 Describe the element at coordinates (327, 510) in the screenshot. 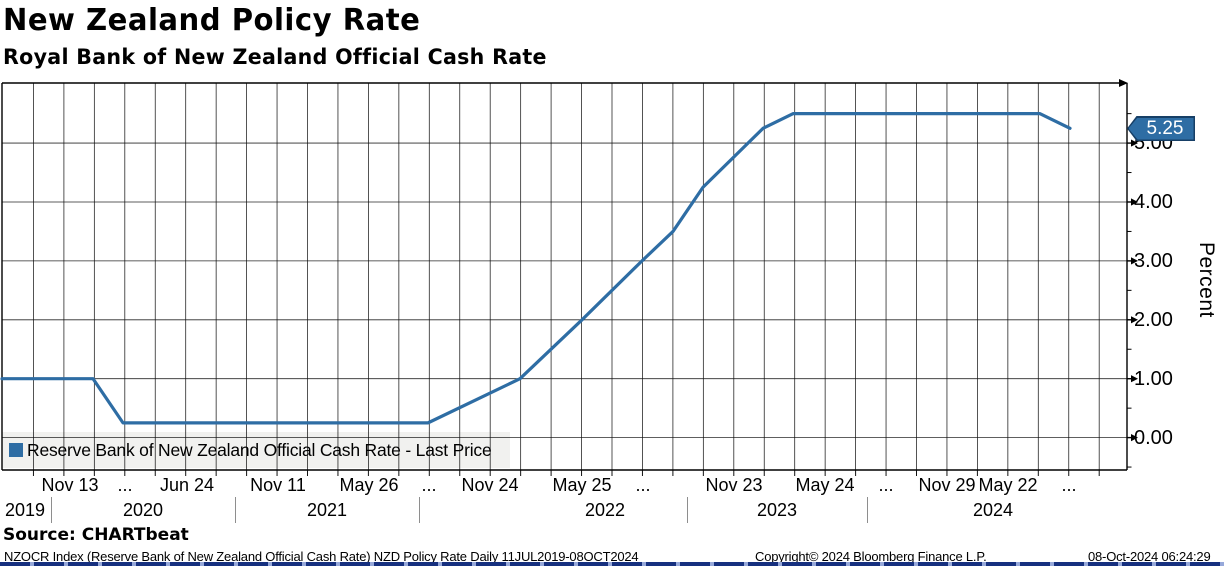

I see `year-label: 2021` at that location.